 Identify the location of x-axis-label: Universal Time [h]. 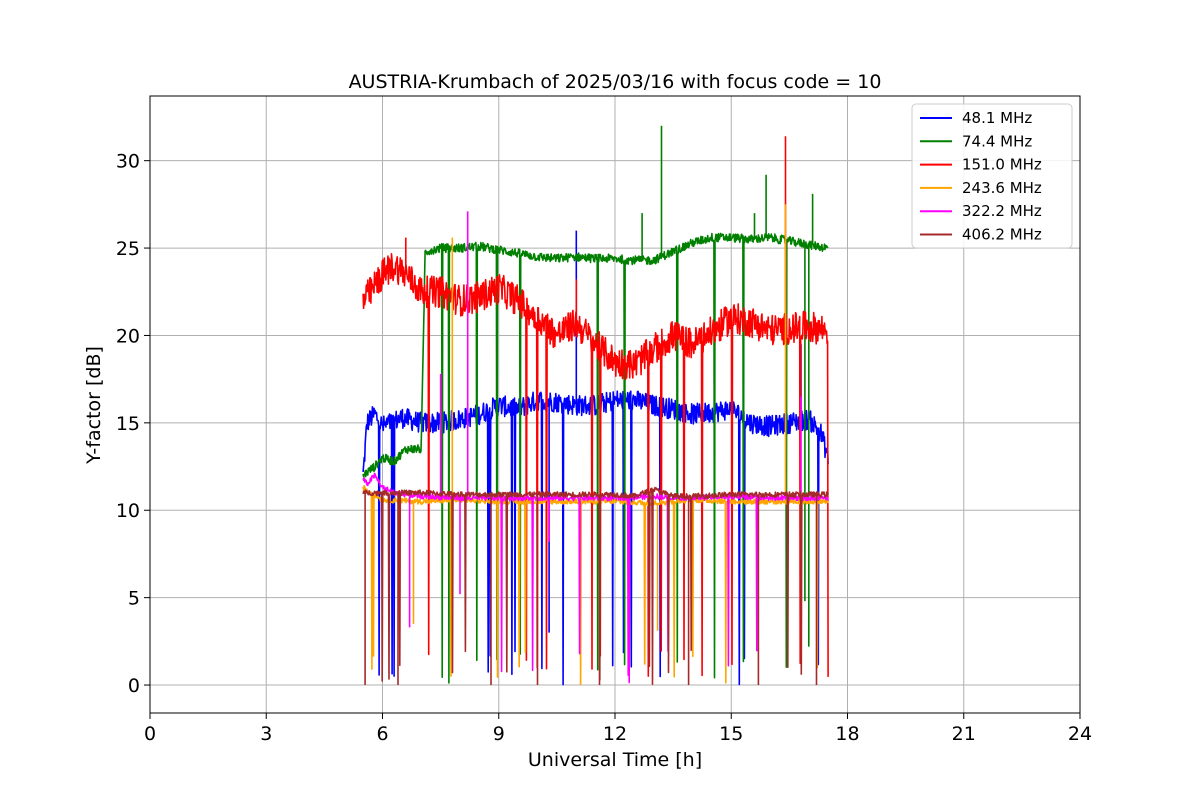
(615, 760).